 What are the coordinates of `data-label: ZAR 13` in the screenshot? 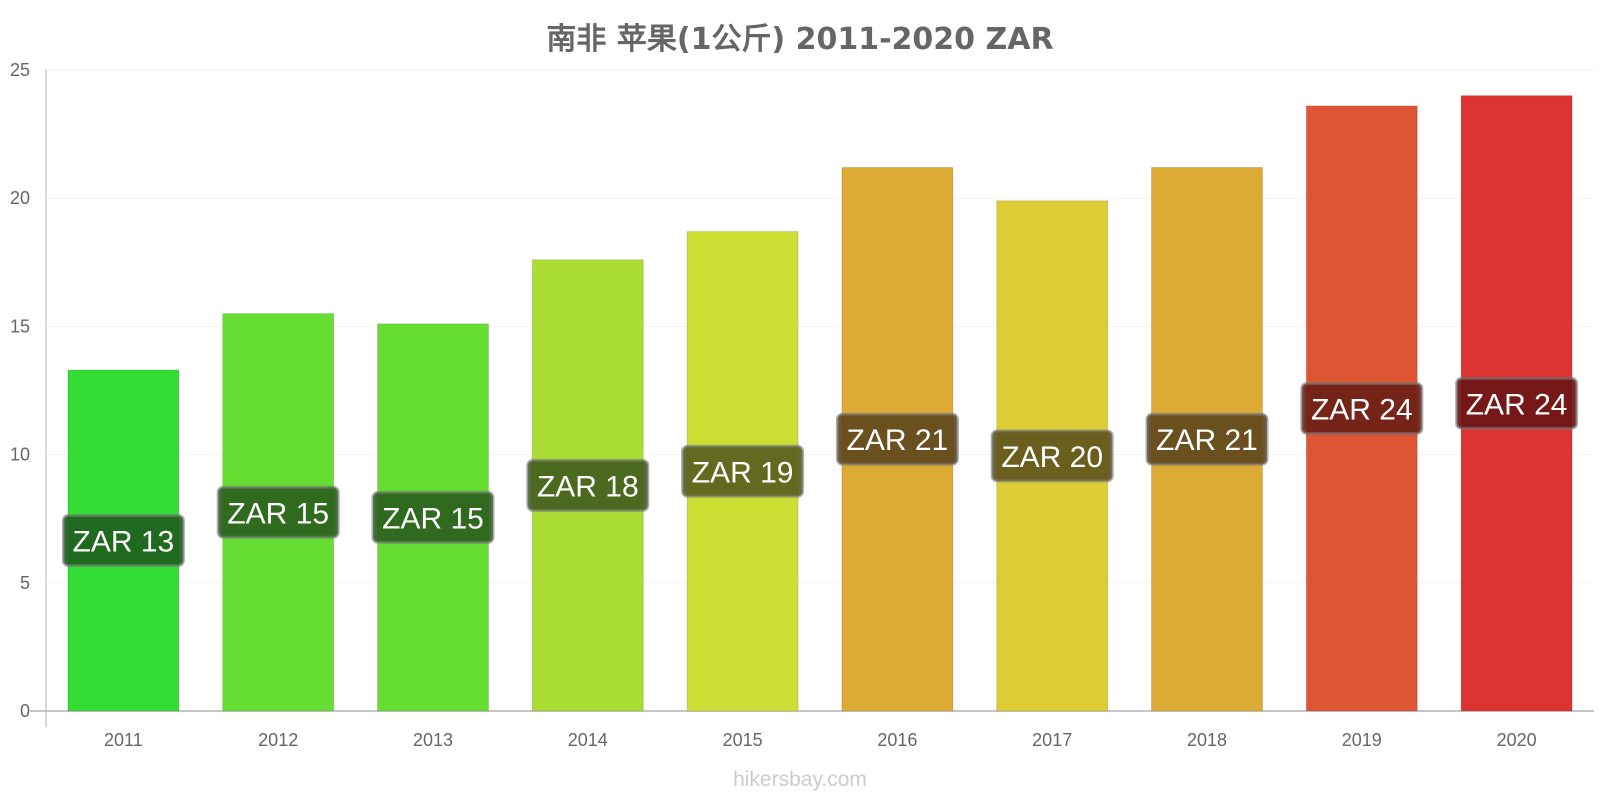 It's located at (124, 541).